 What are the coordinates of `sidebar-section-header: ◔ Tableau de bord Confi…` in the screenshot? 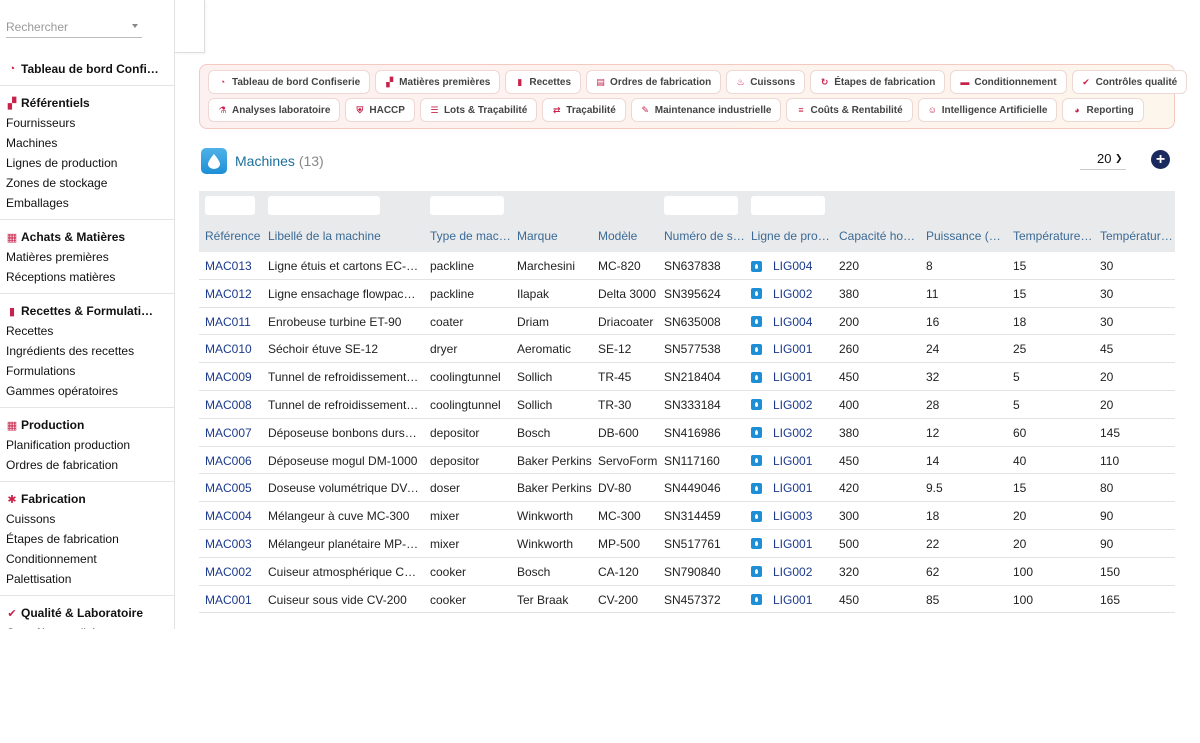 It's located at (87, 69).